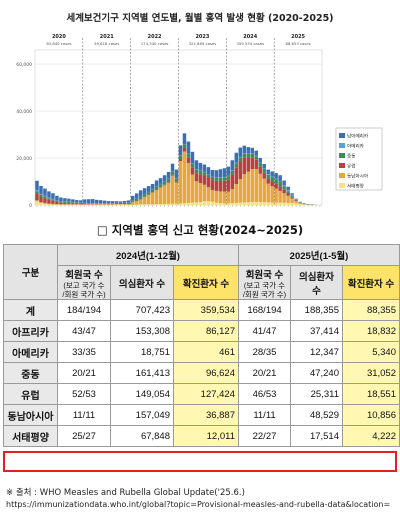  I want to click on member-header-main: 회원국 수, so click(264, 275).